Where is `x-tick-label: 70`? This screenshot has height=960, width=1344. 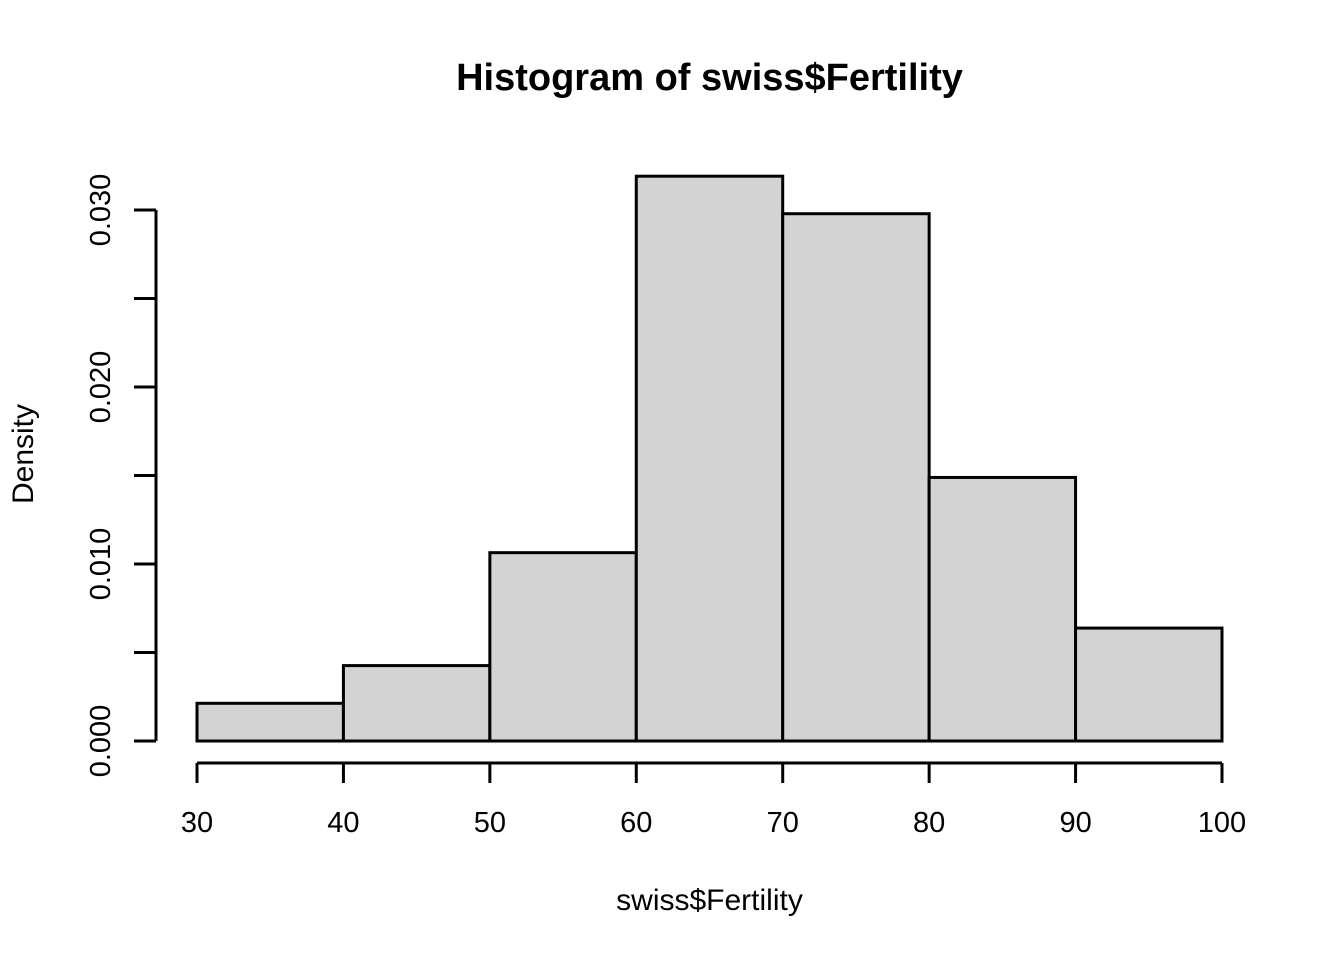 x-tick-label: 70 is located at coordinates (783, 823).